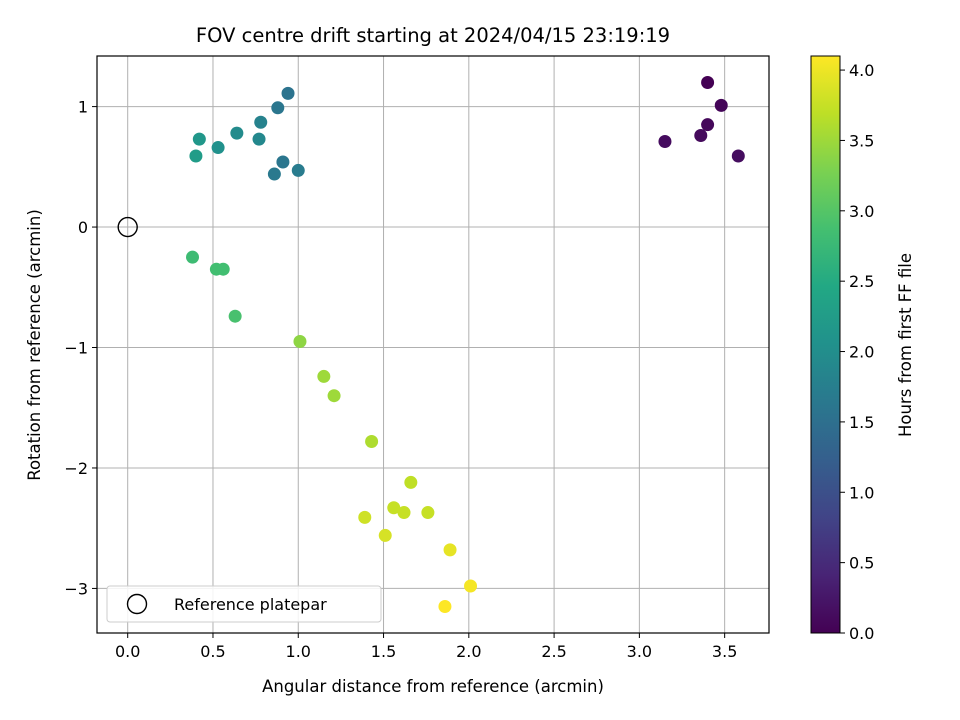  Describe the element at coordinates (83, 107) in the screenshot. I see `y-tick-label: 1` at that location.